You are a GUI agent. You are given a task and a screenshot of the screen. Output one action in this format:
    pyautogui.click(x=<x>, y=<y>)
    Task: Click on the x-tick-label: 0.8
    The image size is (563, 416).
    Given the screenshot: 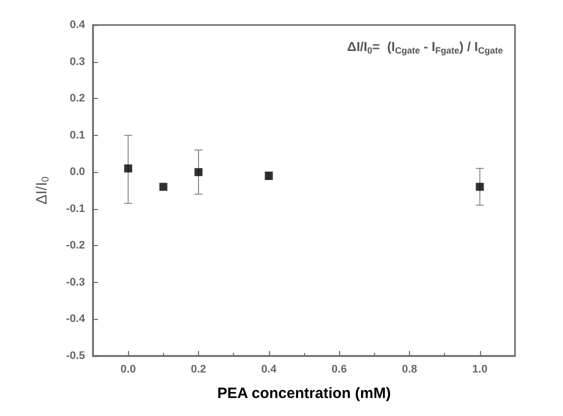 What is the action you would take?
    pyautogui.click(x=410, y=370)
    